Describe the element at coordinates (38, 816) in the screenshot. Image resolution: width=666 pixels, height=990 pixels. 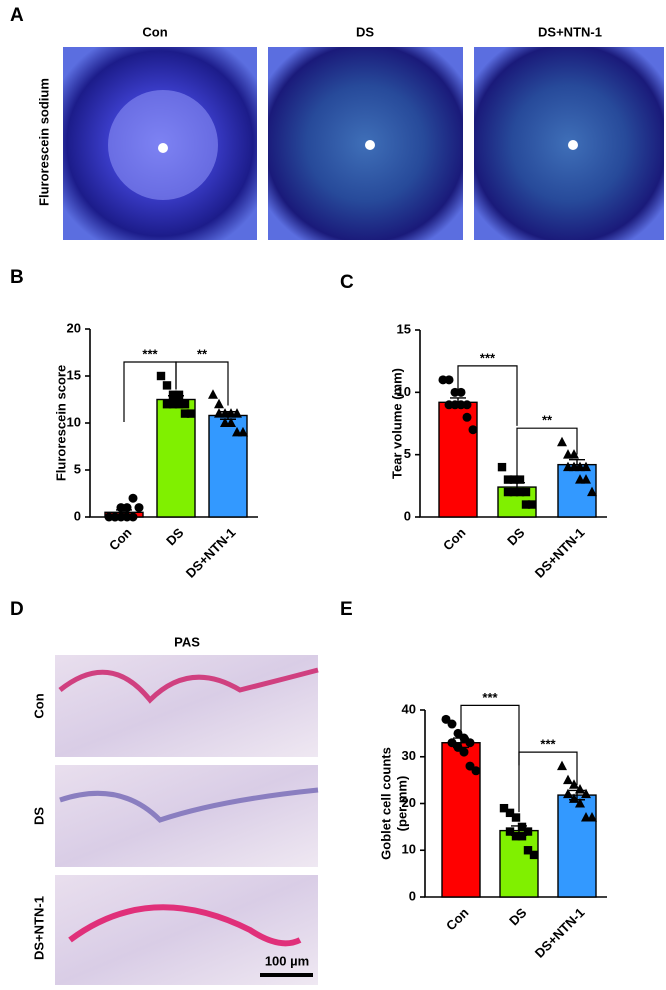
I see `row-label: DS` at that location.